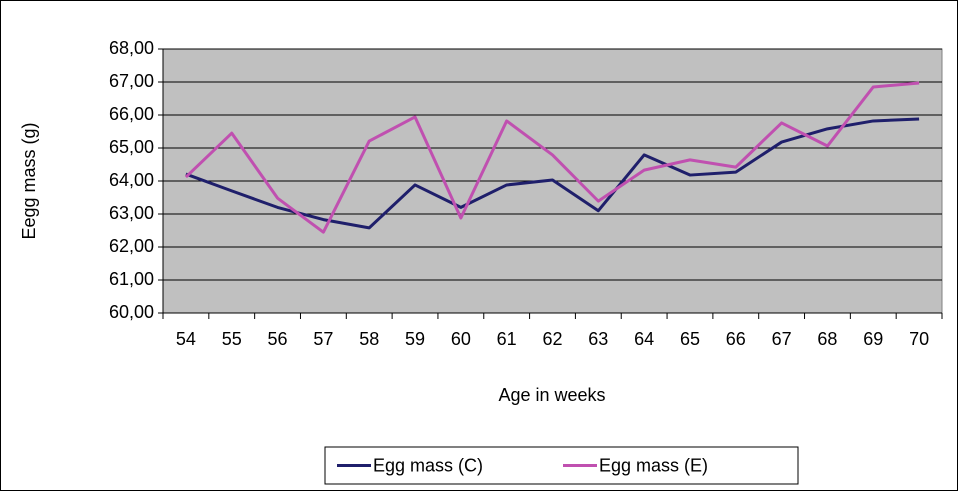  I want to click on x-tick-label: 61, so click(507, 339).